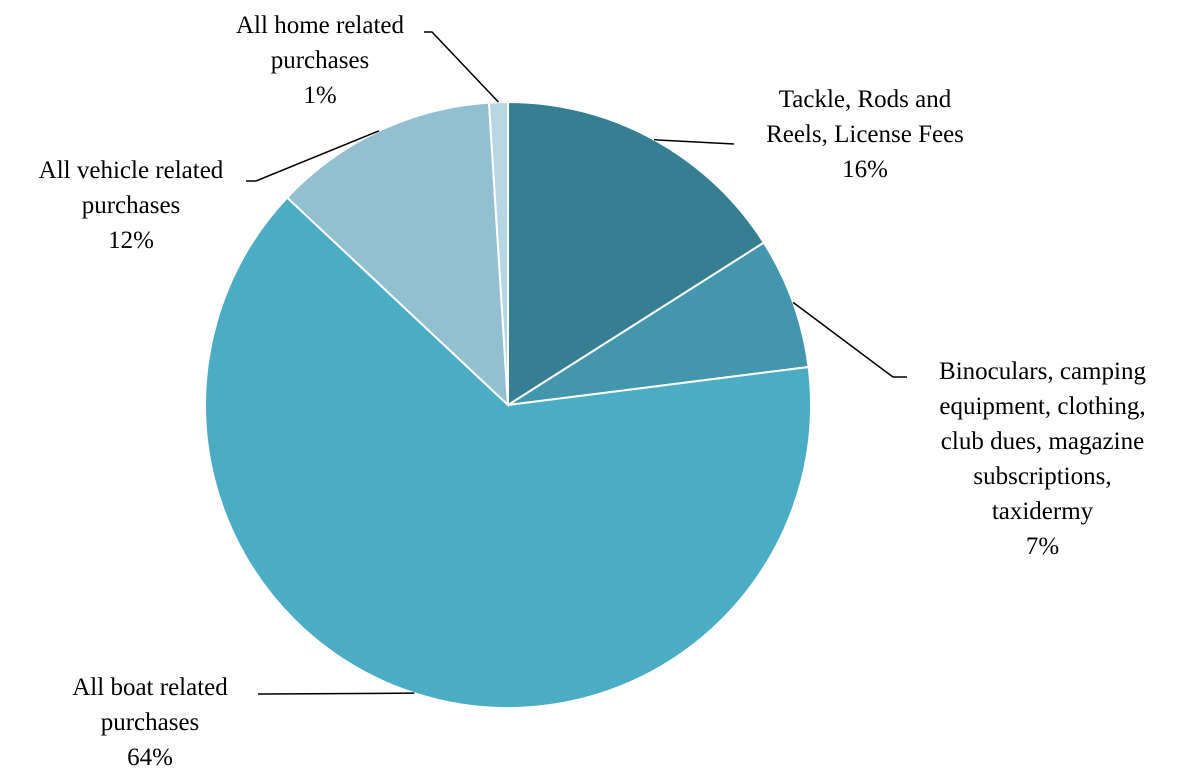 The width and height of the screenshot is (1189, 774). Describe the element at coordinates (1042, 371) in the screenshot. I see `slice-label-line: Binoculars, camping` at that location.